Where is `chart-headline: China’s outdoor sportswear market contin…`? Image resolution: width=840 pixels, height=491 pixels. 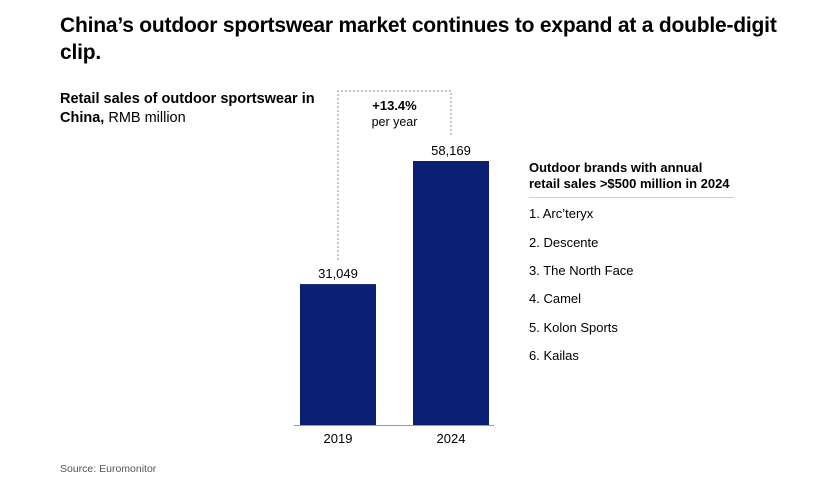 chart-headline: China’s outdoor sportswear market contin… is located at coordinates (418, 39).